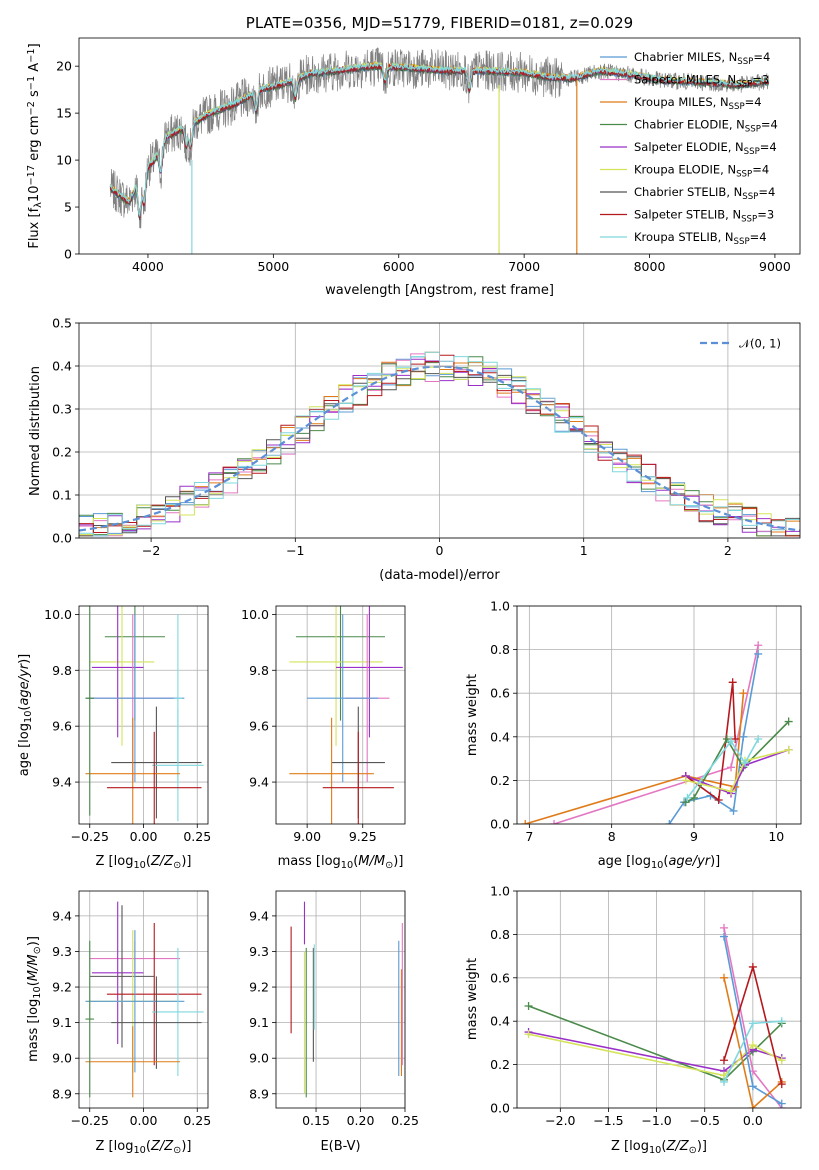  I want to click on legend-entry: Chabrier MILES, NSSP=4, so click(702, 58).